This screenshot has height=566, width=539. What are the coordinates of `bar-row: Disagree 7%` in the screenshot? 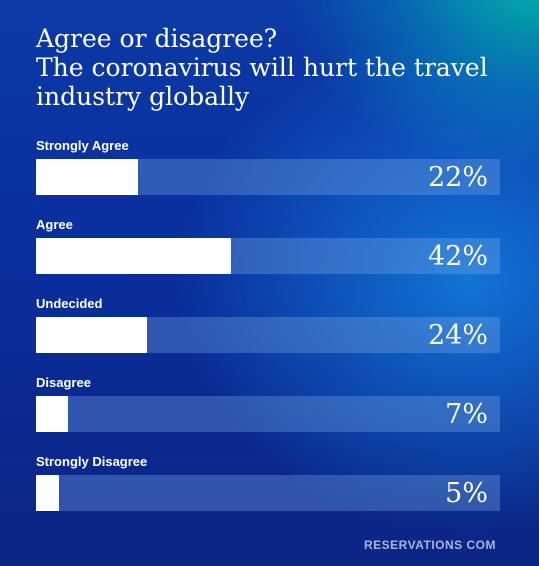 It's located at (268, 403).